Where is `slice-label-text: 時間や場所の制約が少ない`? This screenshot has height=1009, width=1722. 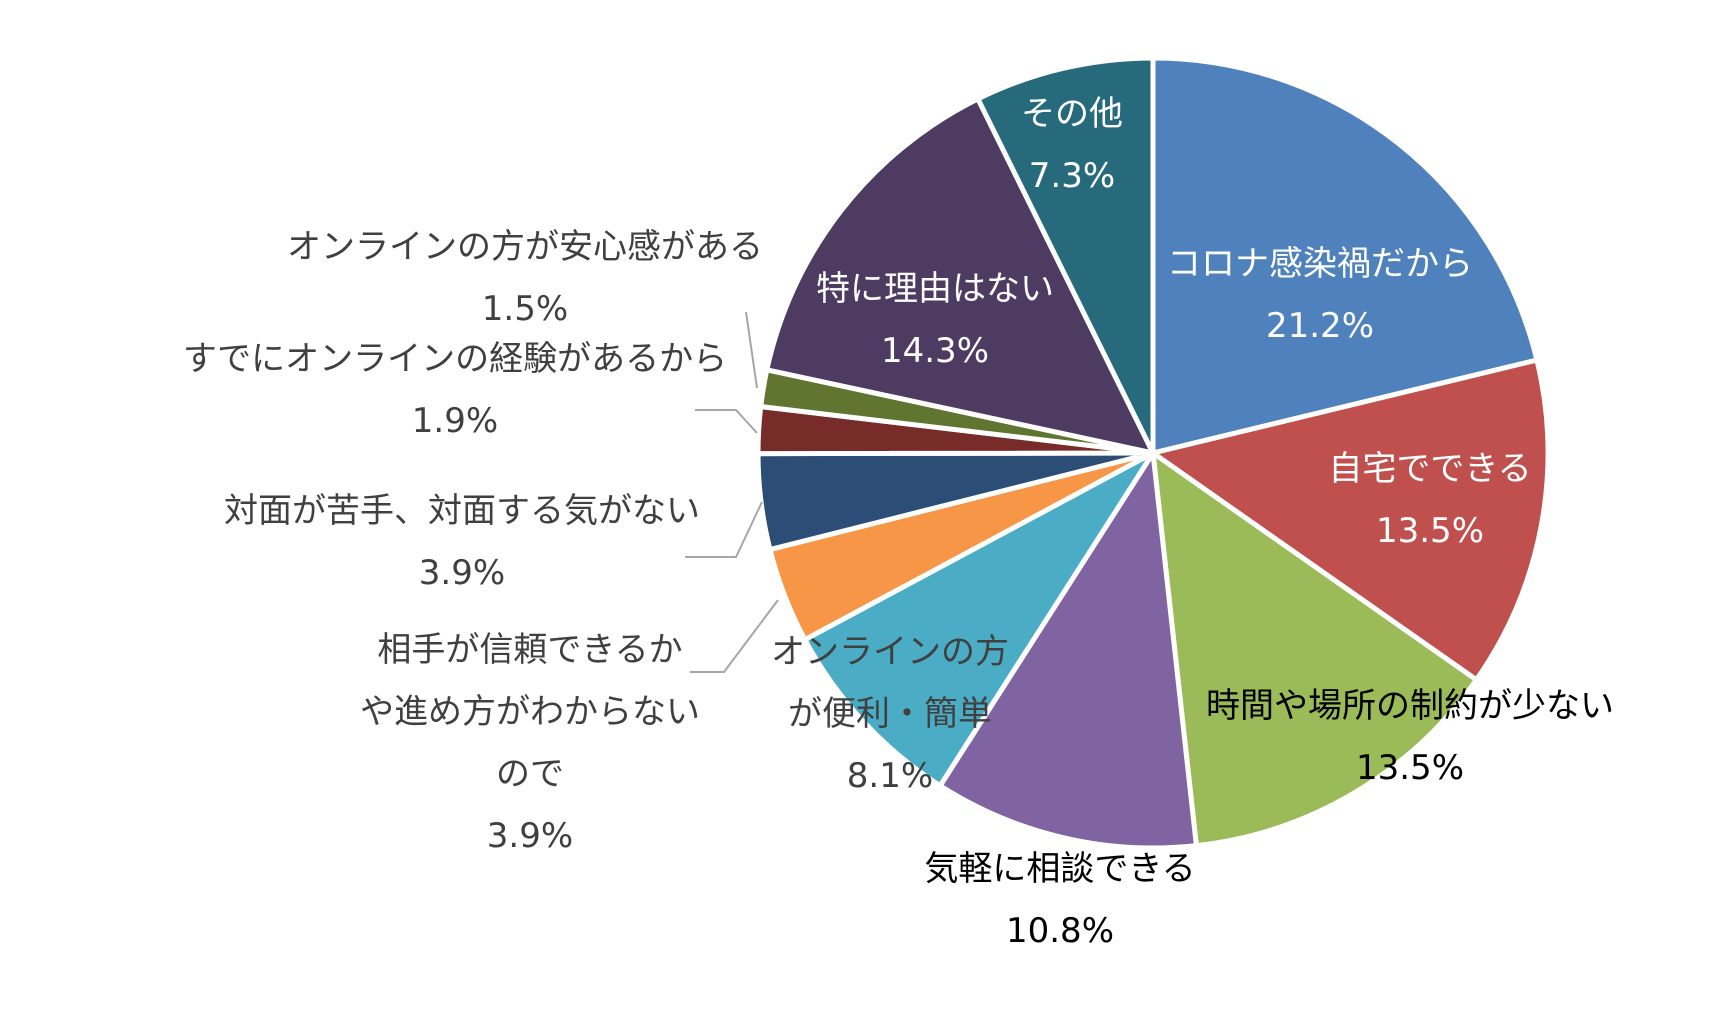
slice-label-text: 時間や場所の制約が少ない is located at coordinates (1410, 706).